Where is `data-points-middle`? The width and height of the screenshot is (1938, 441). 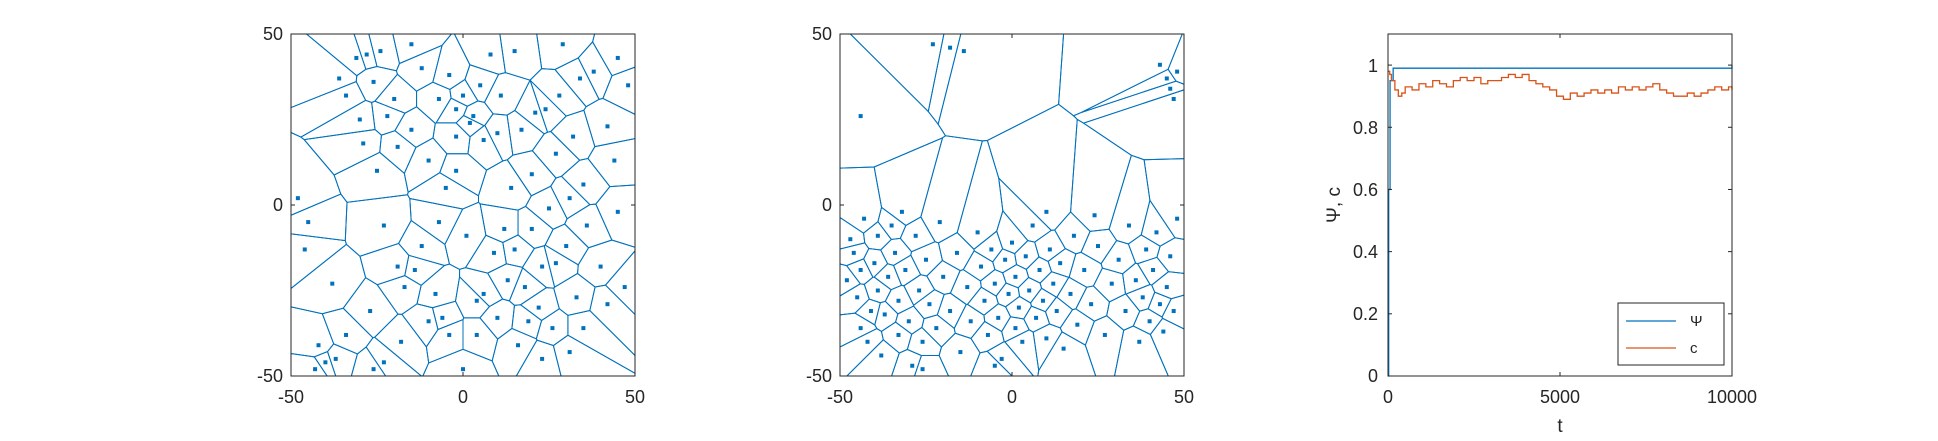 data-points-middle is located at coordinates (1012, 207).